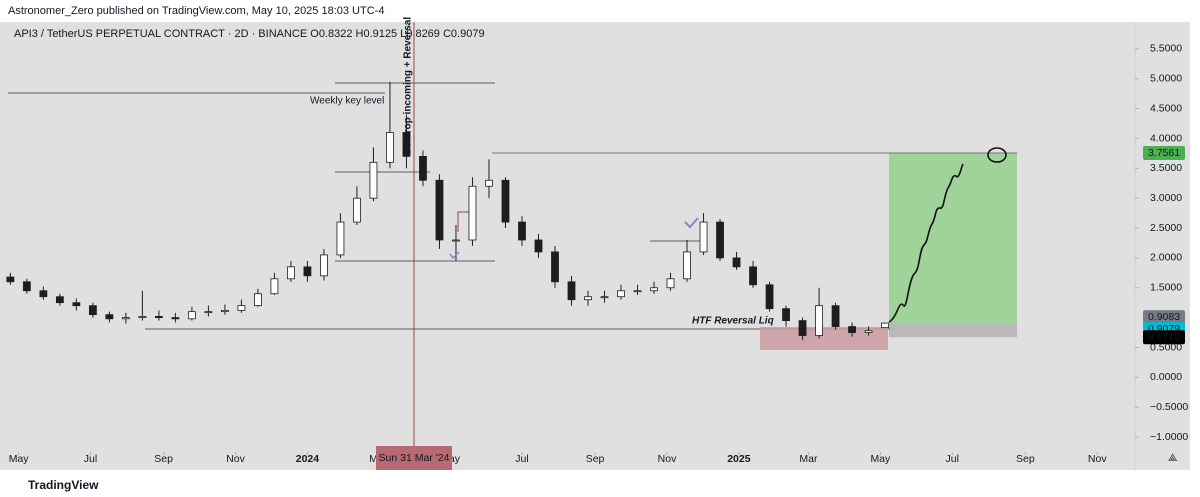 Image resolution: width=1200 pixels, height=497 pixels. Describe the element at coordinates (408, 86) in the screenshot. I see `annotation: DJ drop incoming + Reversal` at that location.